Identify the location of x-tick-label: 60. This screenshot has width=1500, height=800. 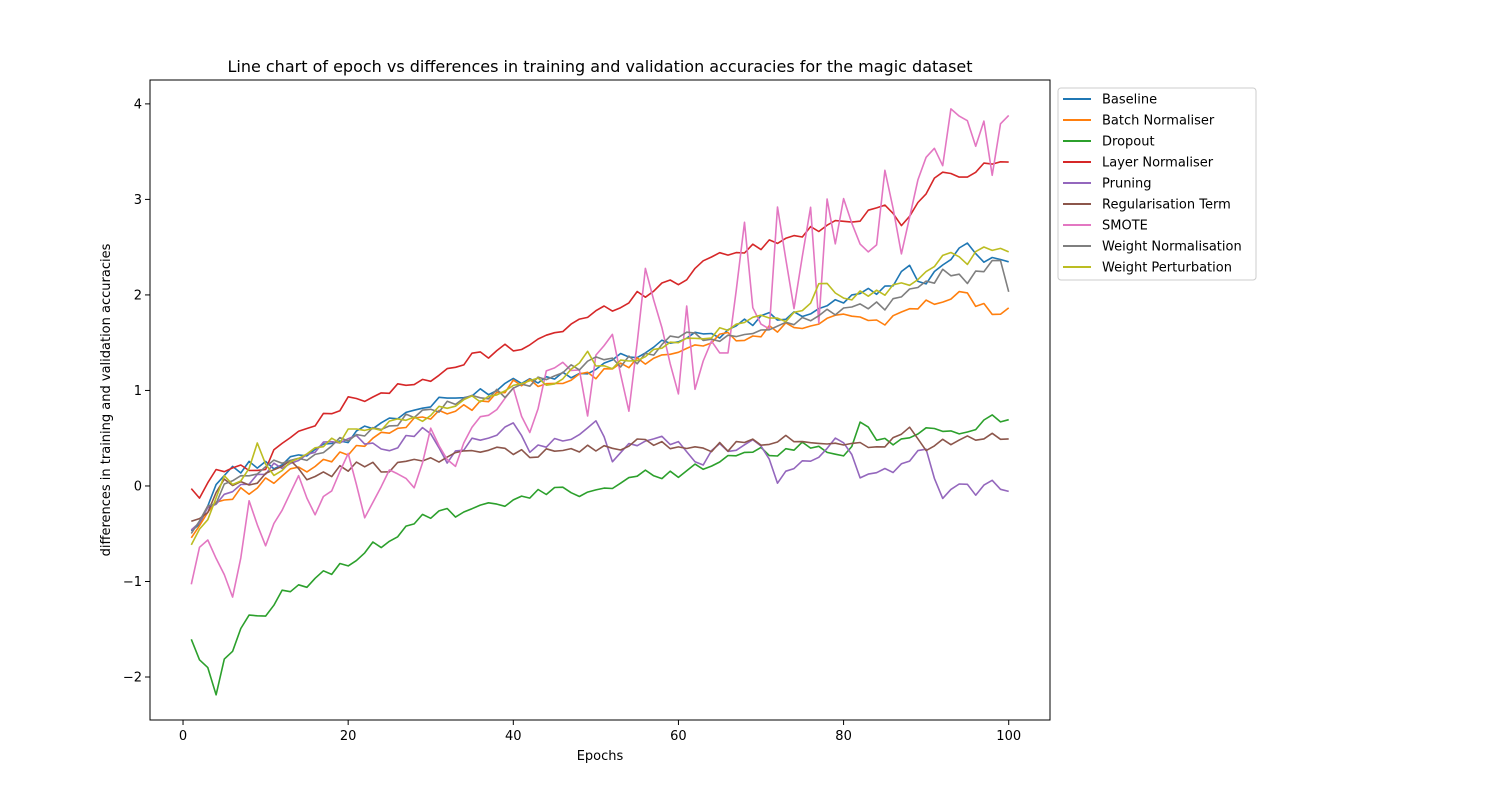
(678, 736).